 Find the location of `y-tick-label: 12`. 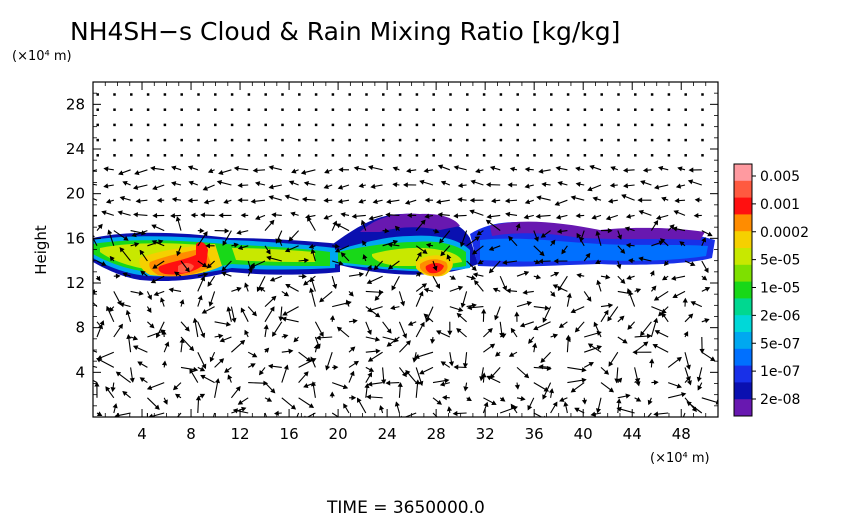

y-tick-label: 12 is located at coordinates (75, 283).